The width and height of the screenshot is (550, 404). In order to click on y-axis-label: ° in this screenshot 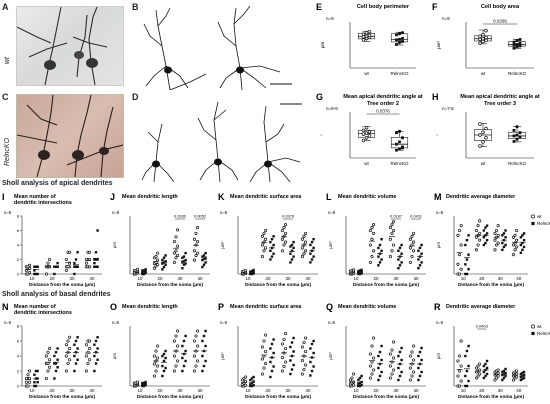, I will do `click(322, 135)`.